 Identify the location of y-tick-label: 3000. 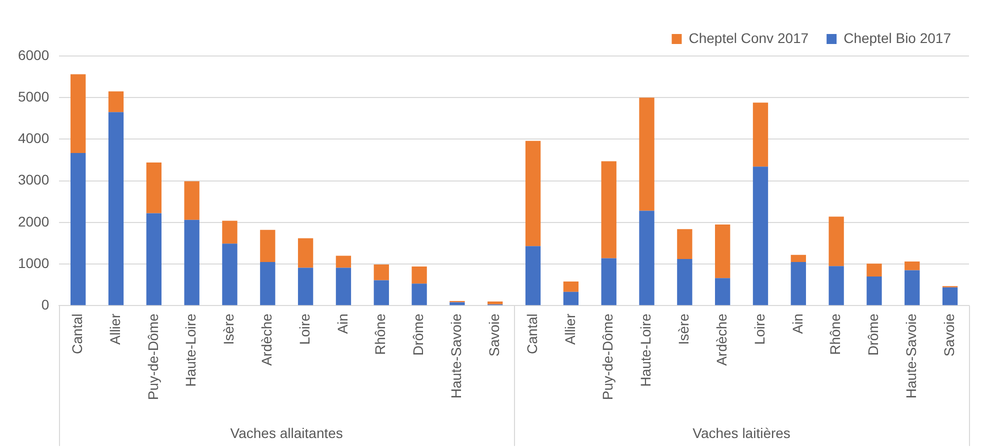
(34, 180).